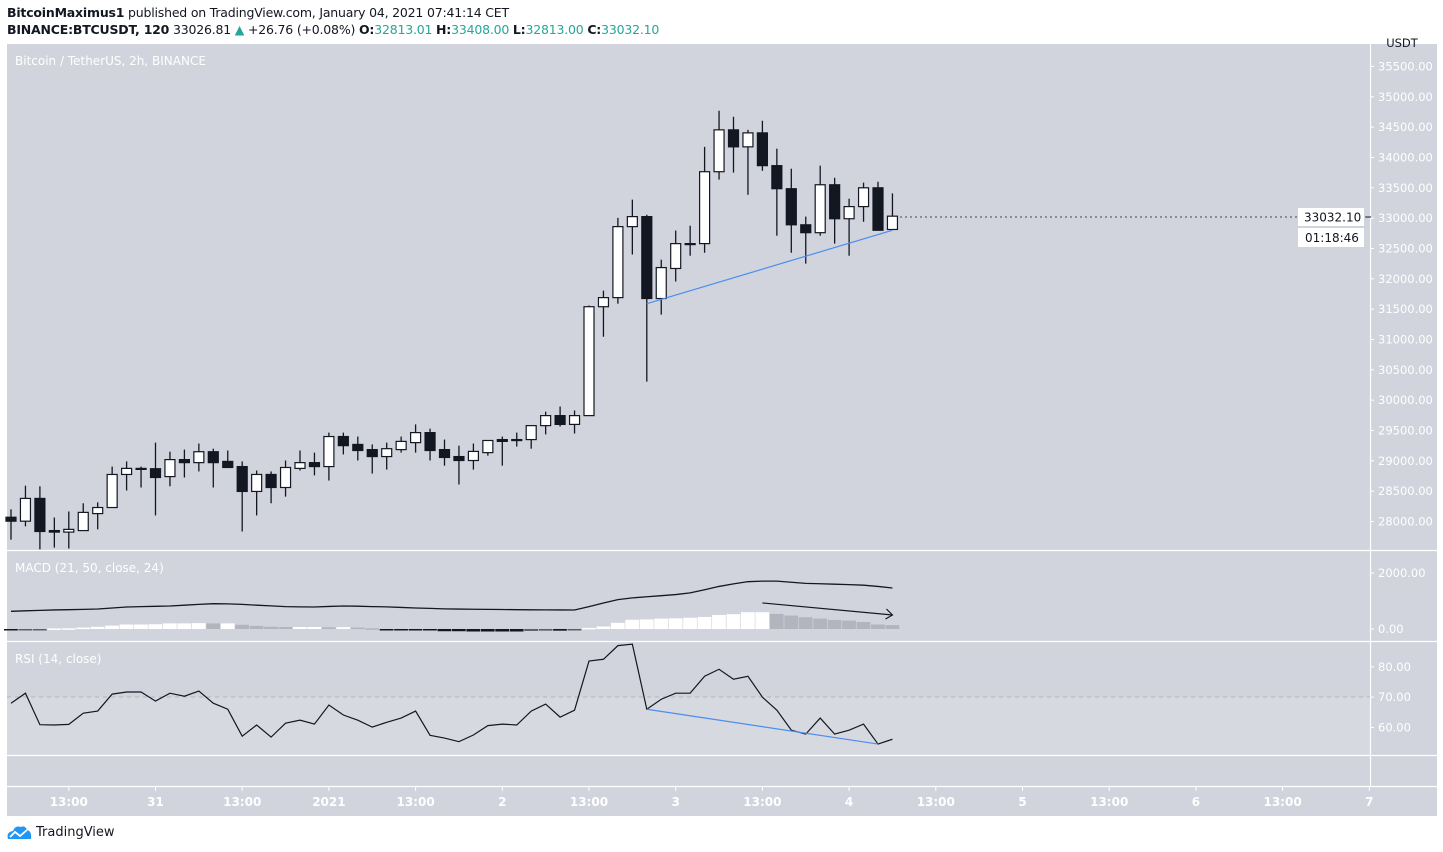  I want to click on rsi-axis-tick-label: 70.00, so click(1394, 697).